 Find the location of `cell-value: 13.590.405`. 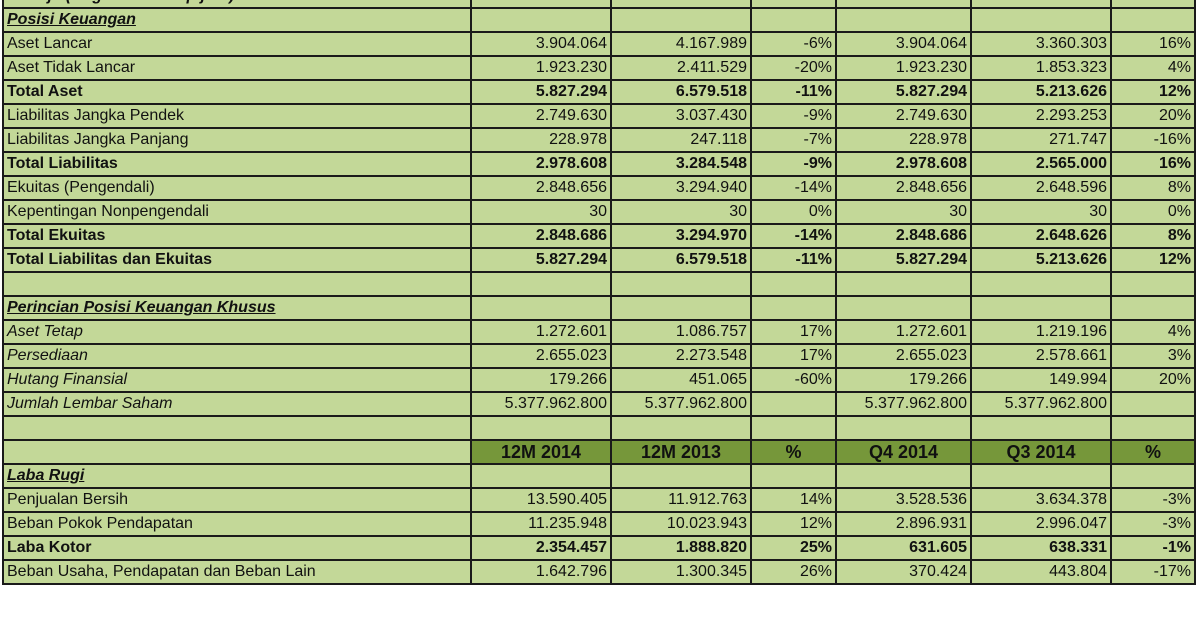

cell-value: 13.590.405 is located at coordinates (541, 500).